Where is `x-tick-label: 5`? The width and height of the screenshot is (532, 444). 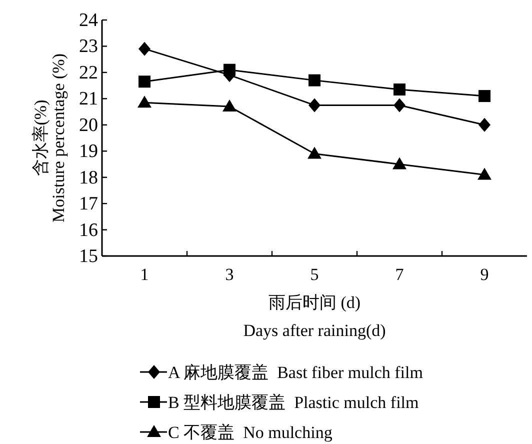 x-tick-label: 5 is located at coordinates (314, 274).